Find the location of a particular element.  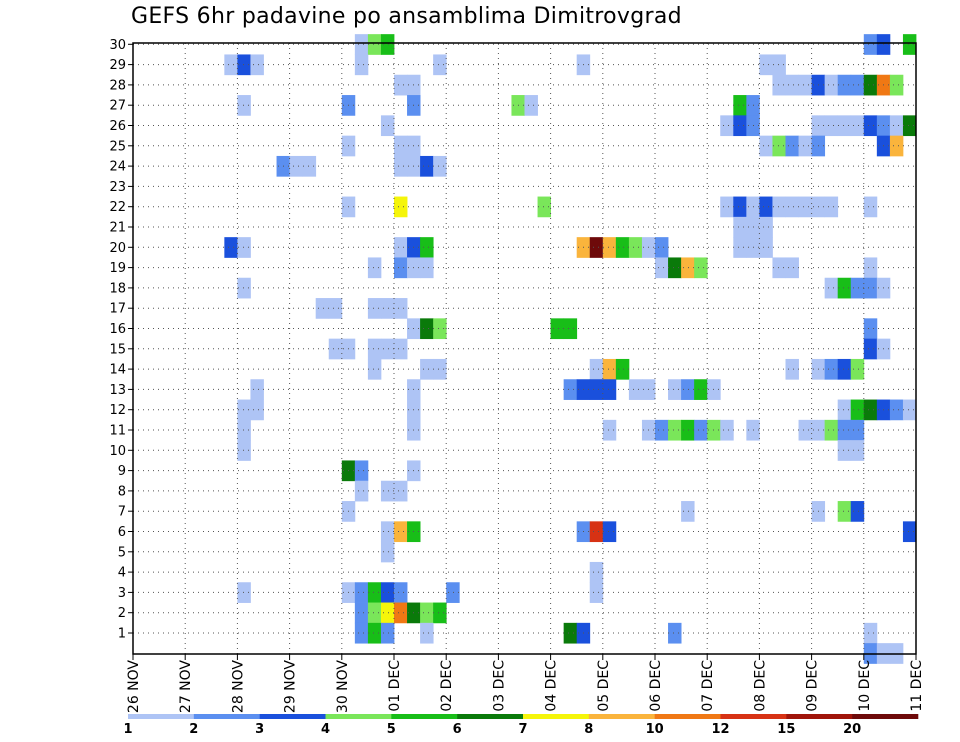

x-tick-label: 02 DEC is located at coordinates (447, 686).